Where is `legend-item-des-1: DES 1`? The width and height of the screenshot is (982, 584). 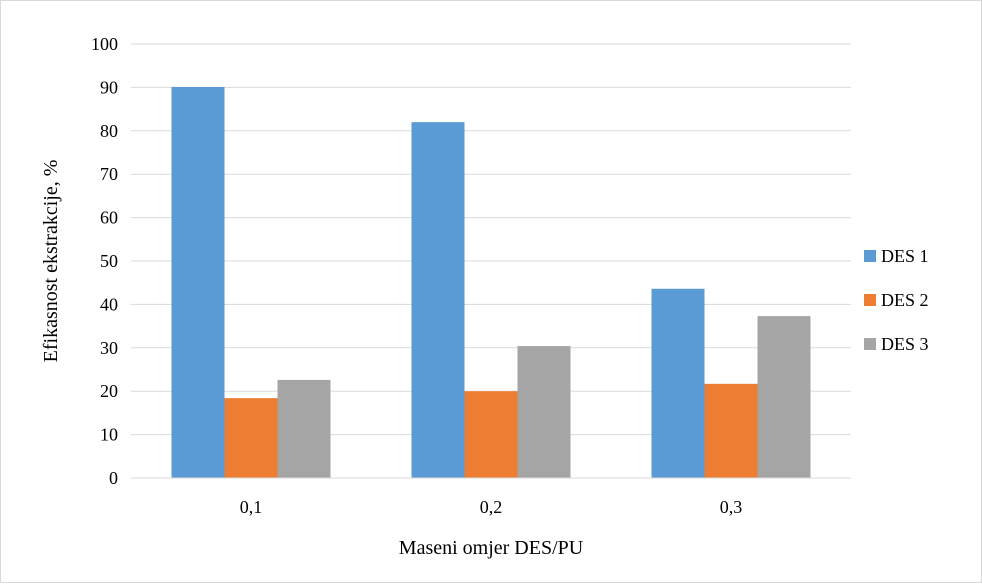
legend-item-des-1: DES 1 is located at coordinates (896, 256).